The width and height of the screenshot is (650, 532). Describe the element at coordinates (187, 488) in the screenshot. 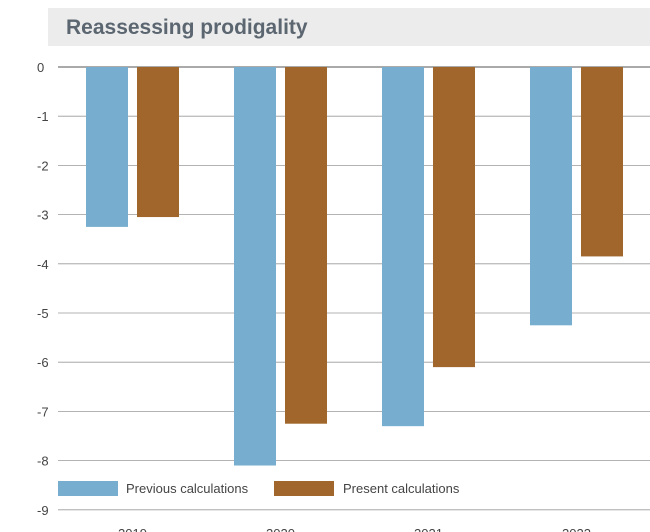

I see `legend-label: Previous calculations` at that location.